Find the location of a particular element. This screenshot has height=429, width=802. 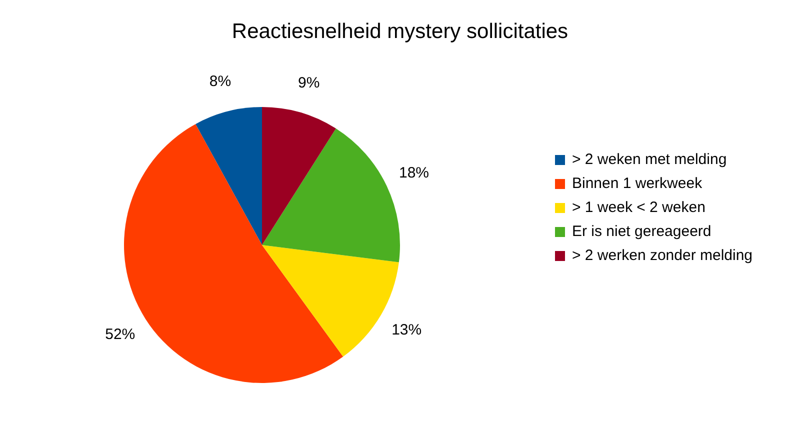

legend-label: Binnen 1 werkweek is located at coordinates (637, 183).